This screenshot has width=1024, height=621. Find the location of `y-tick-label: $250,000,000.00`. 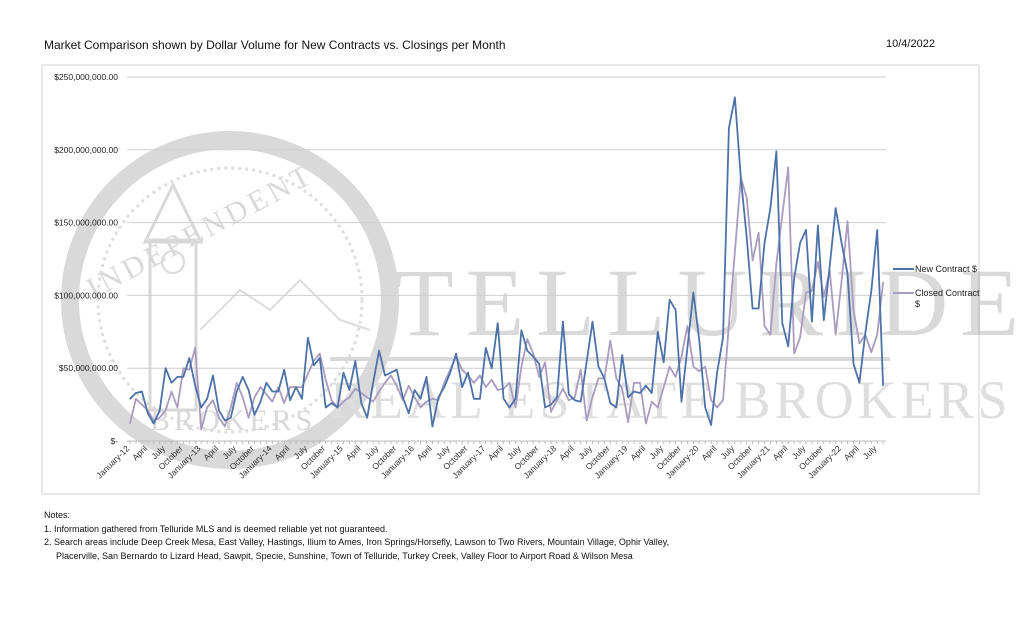

y-tick-label: $250,000,000.00 is located at coordinates (86, 77).